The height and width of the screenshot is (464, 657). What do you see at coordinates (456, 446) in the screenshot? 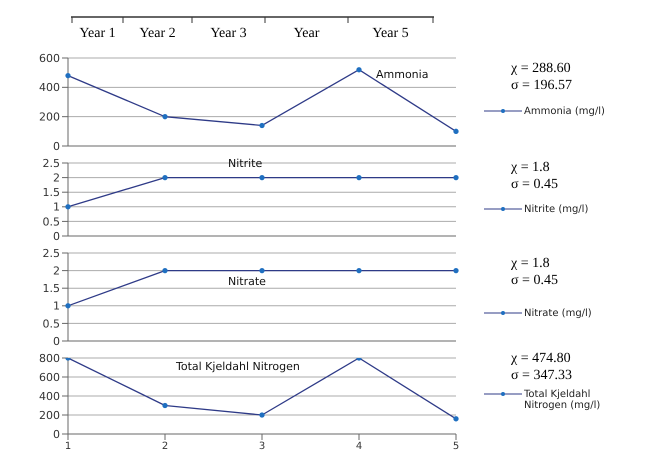
I see `x-tick-label: 5` at bounding box center [456, 446].